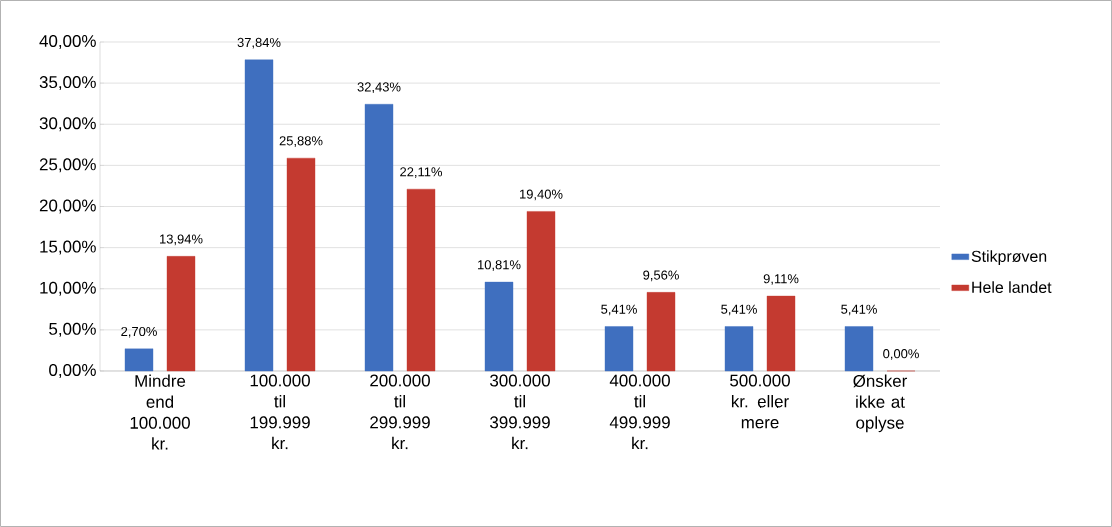 This screenshot has width=1112, height=527. What do you see at coordinates (67, 206) in the screenshot?
I see `y-tick-label: 20,00%` at bounding box center [67, 206].